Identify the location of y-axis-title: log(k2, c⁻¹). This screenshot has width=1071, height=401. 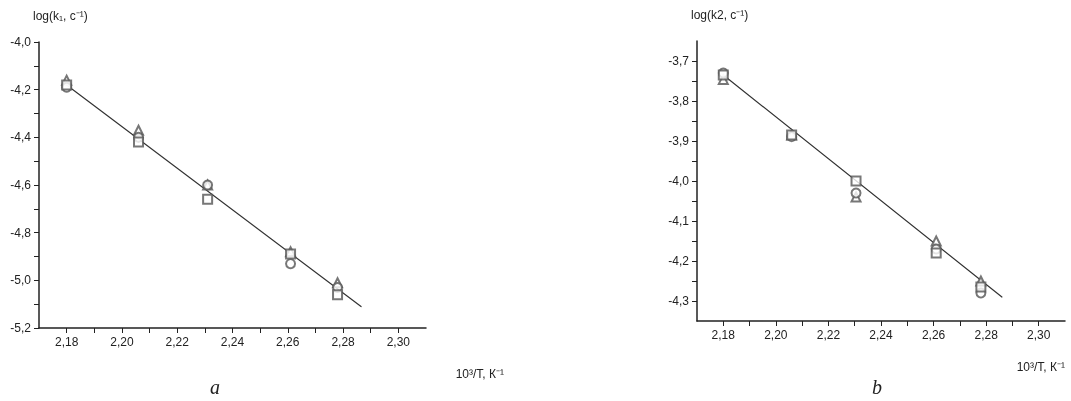
(720, 15).